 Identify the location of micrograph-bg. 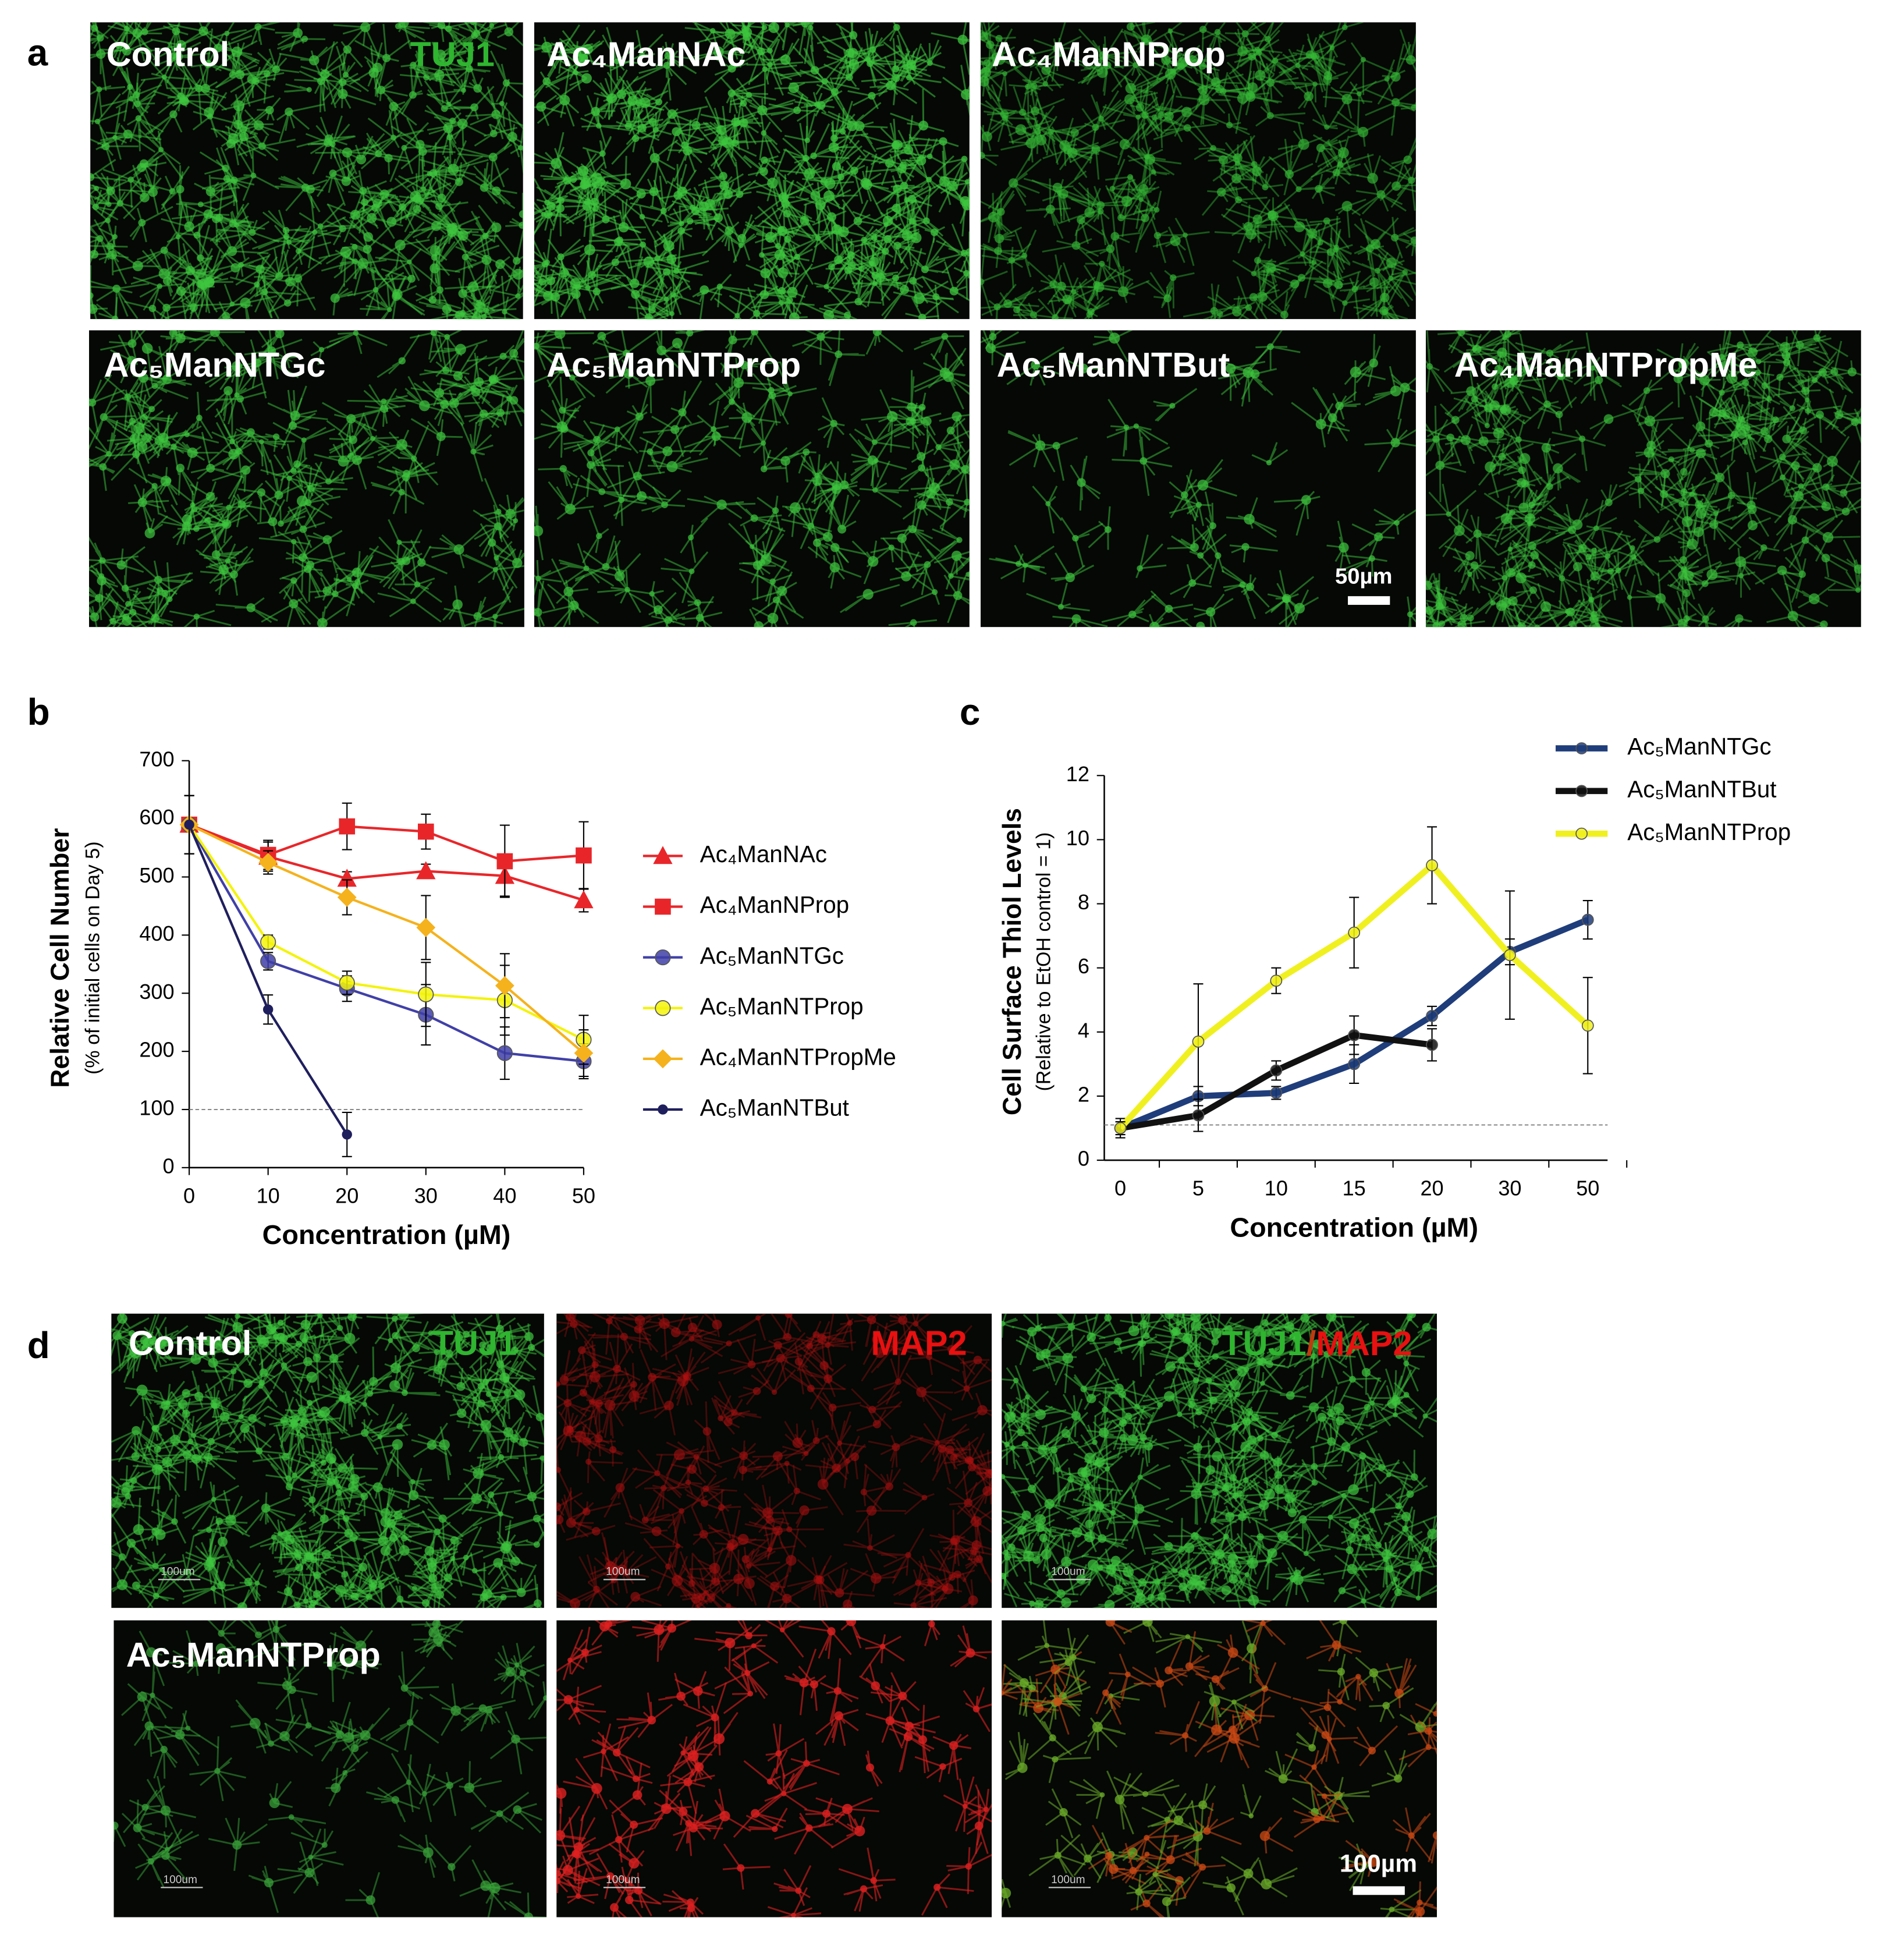
(1643, 479).